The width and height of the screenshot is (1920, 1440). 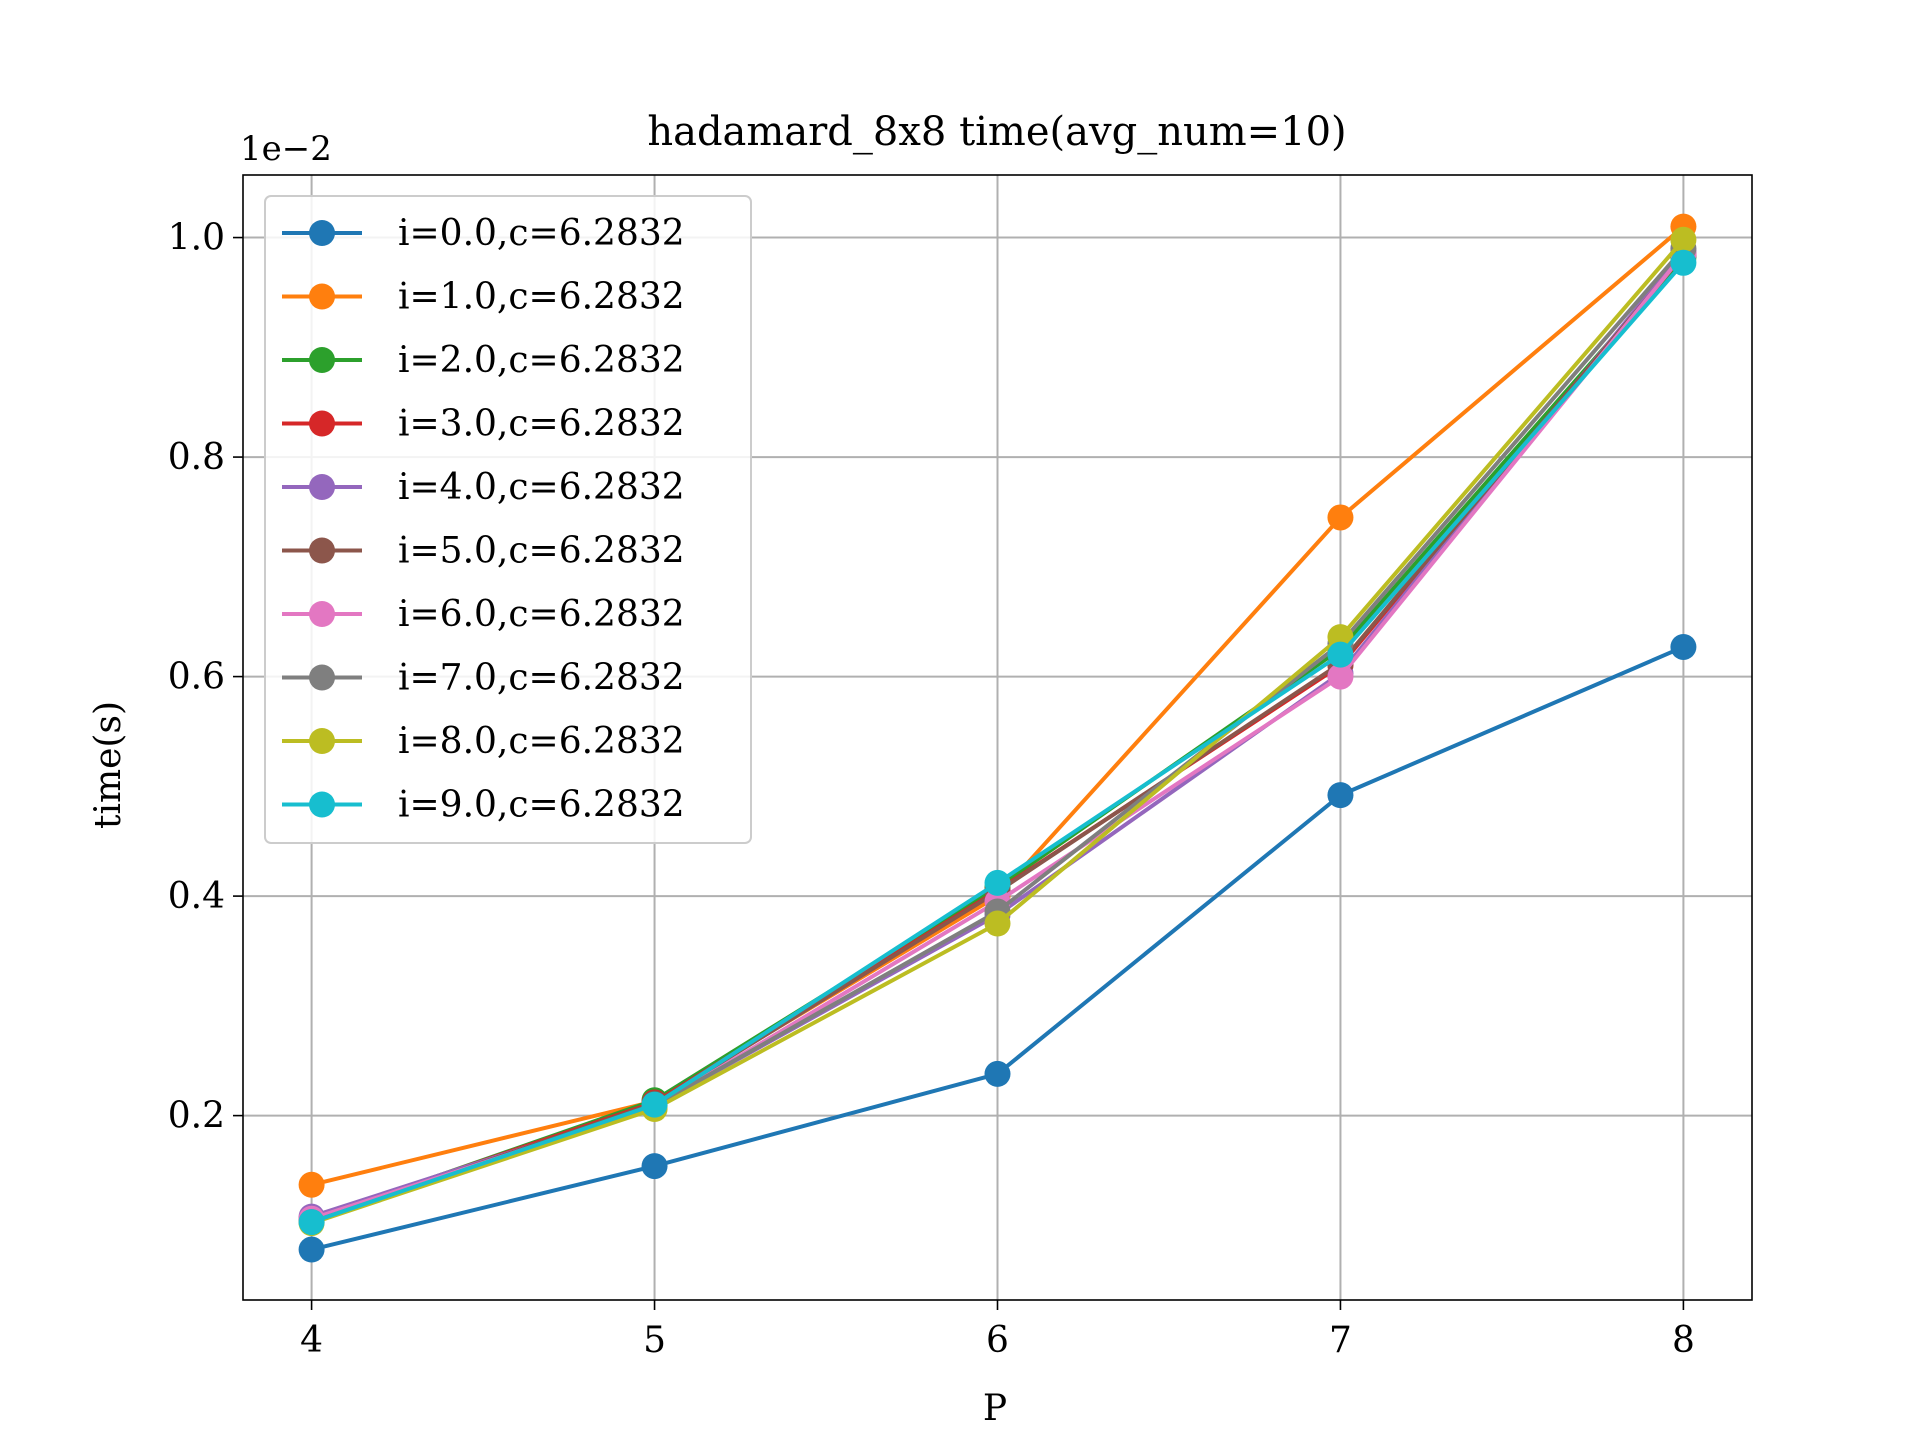 I want to click on legend-item: i=4.0,c=6.2832, so click(x=483, y=487).